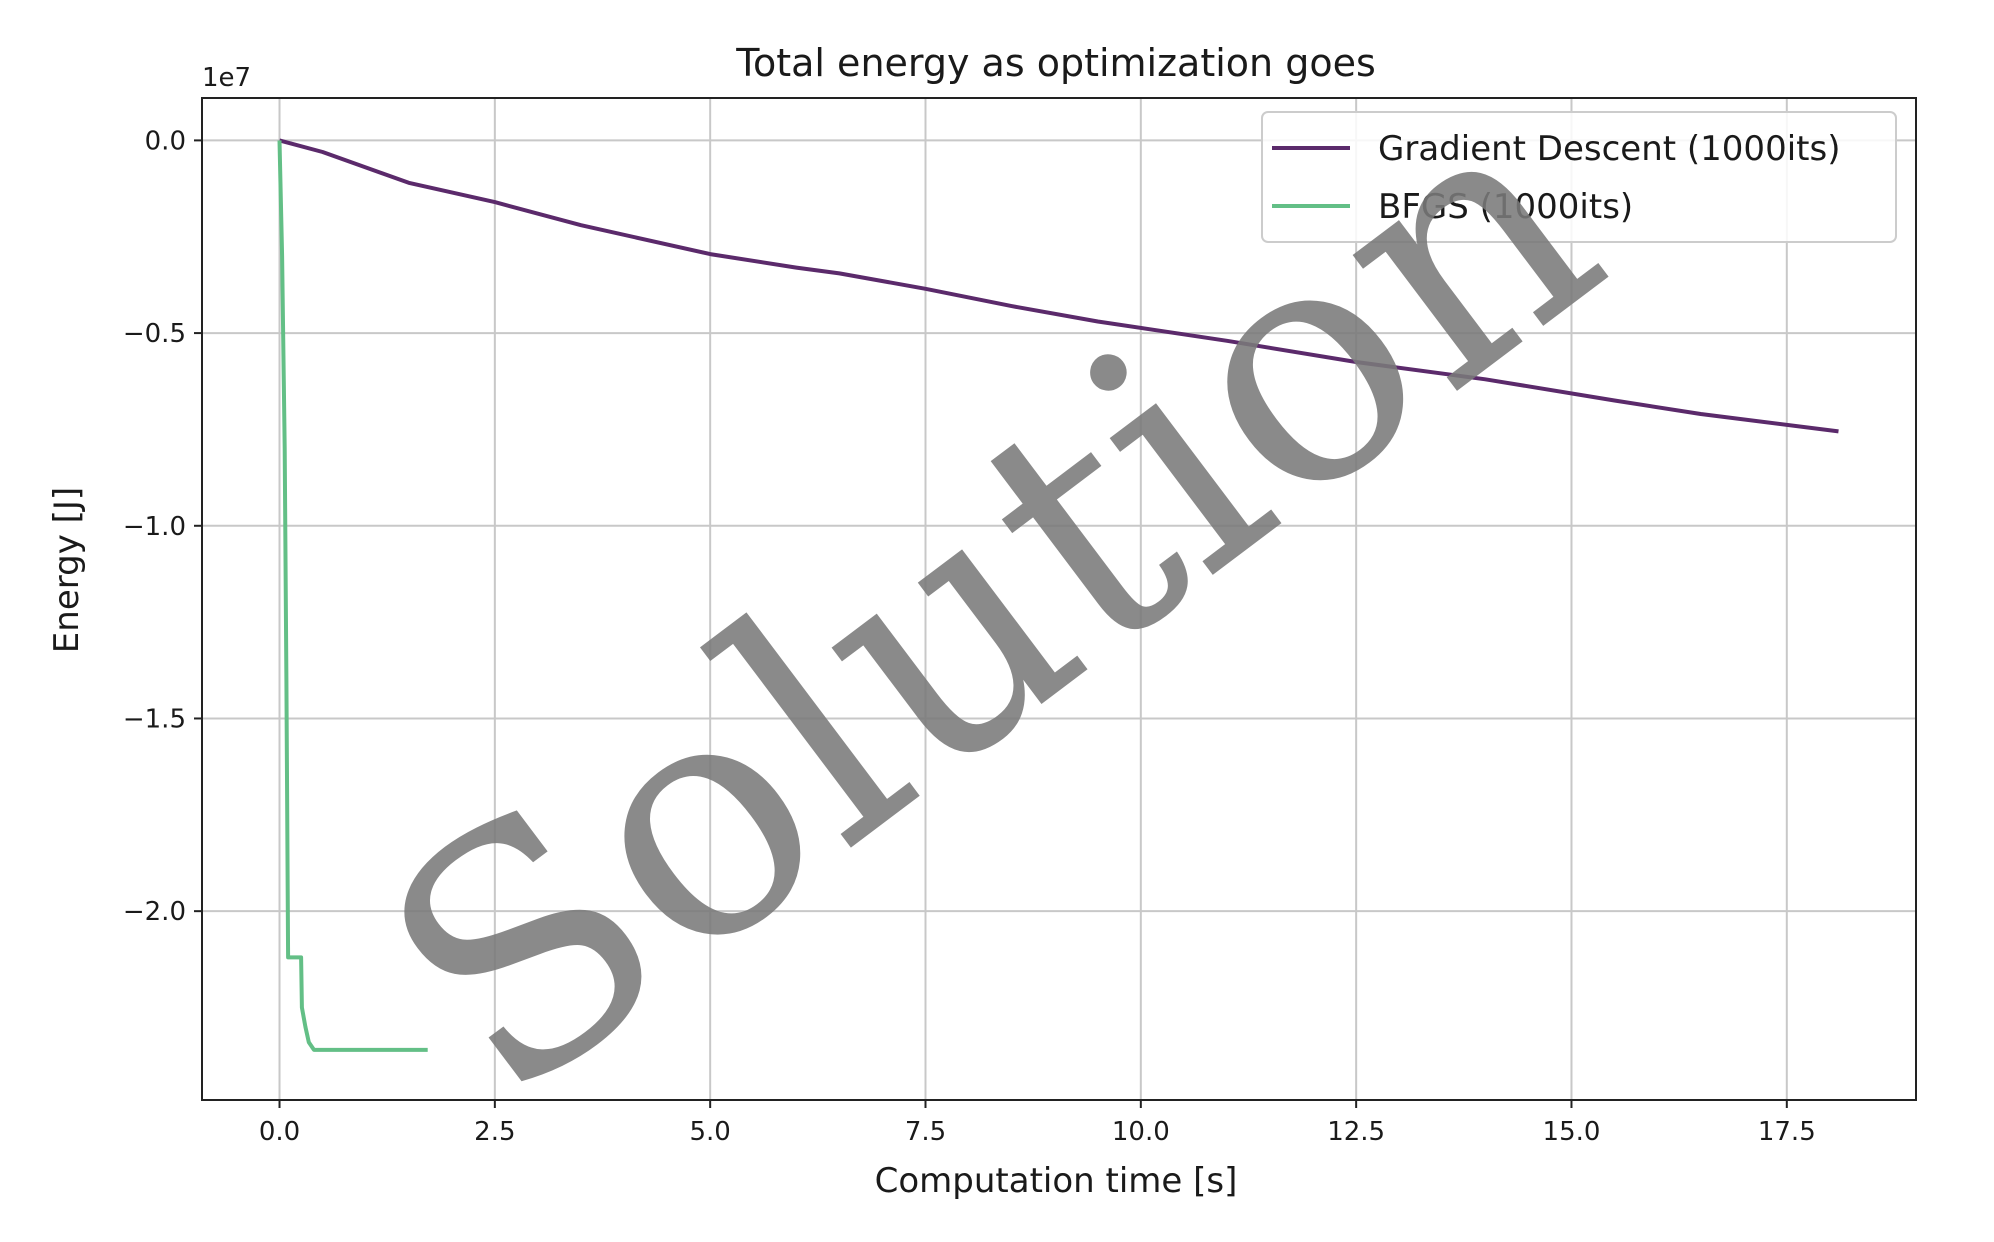  I want to click on legend-label-gradient-descent: Gradient Descent (1000its), so click(1609, 149).